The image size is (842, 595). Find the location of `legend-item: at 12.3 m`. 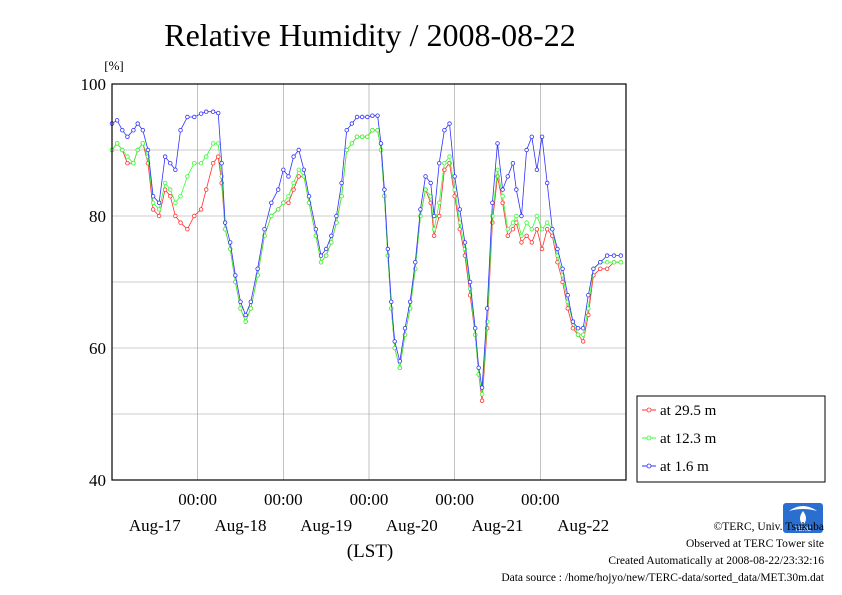

legend-item: at 12.3 m is located at coordinates (679, 439).